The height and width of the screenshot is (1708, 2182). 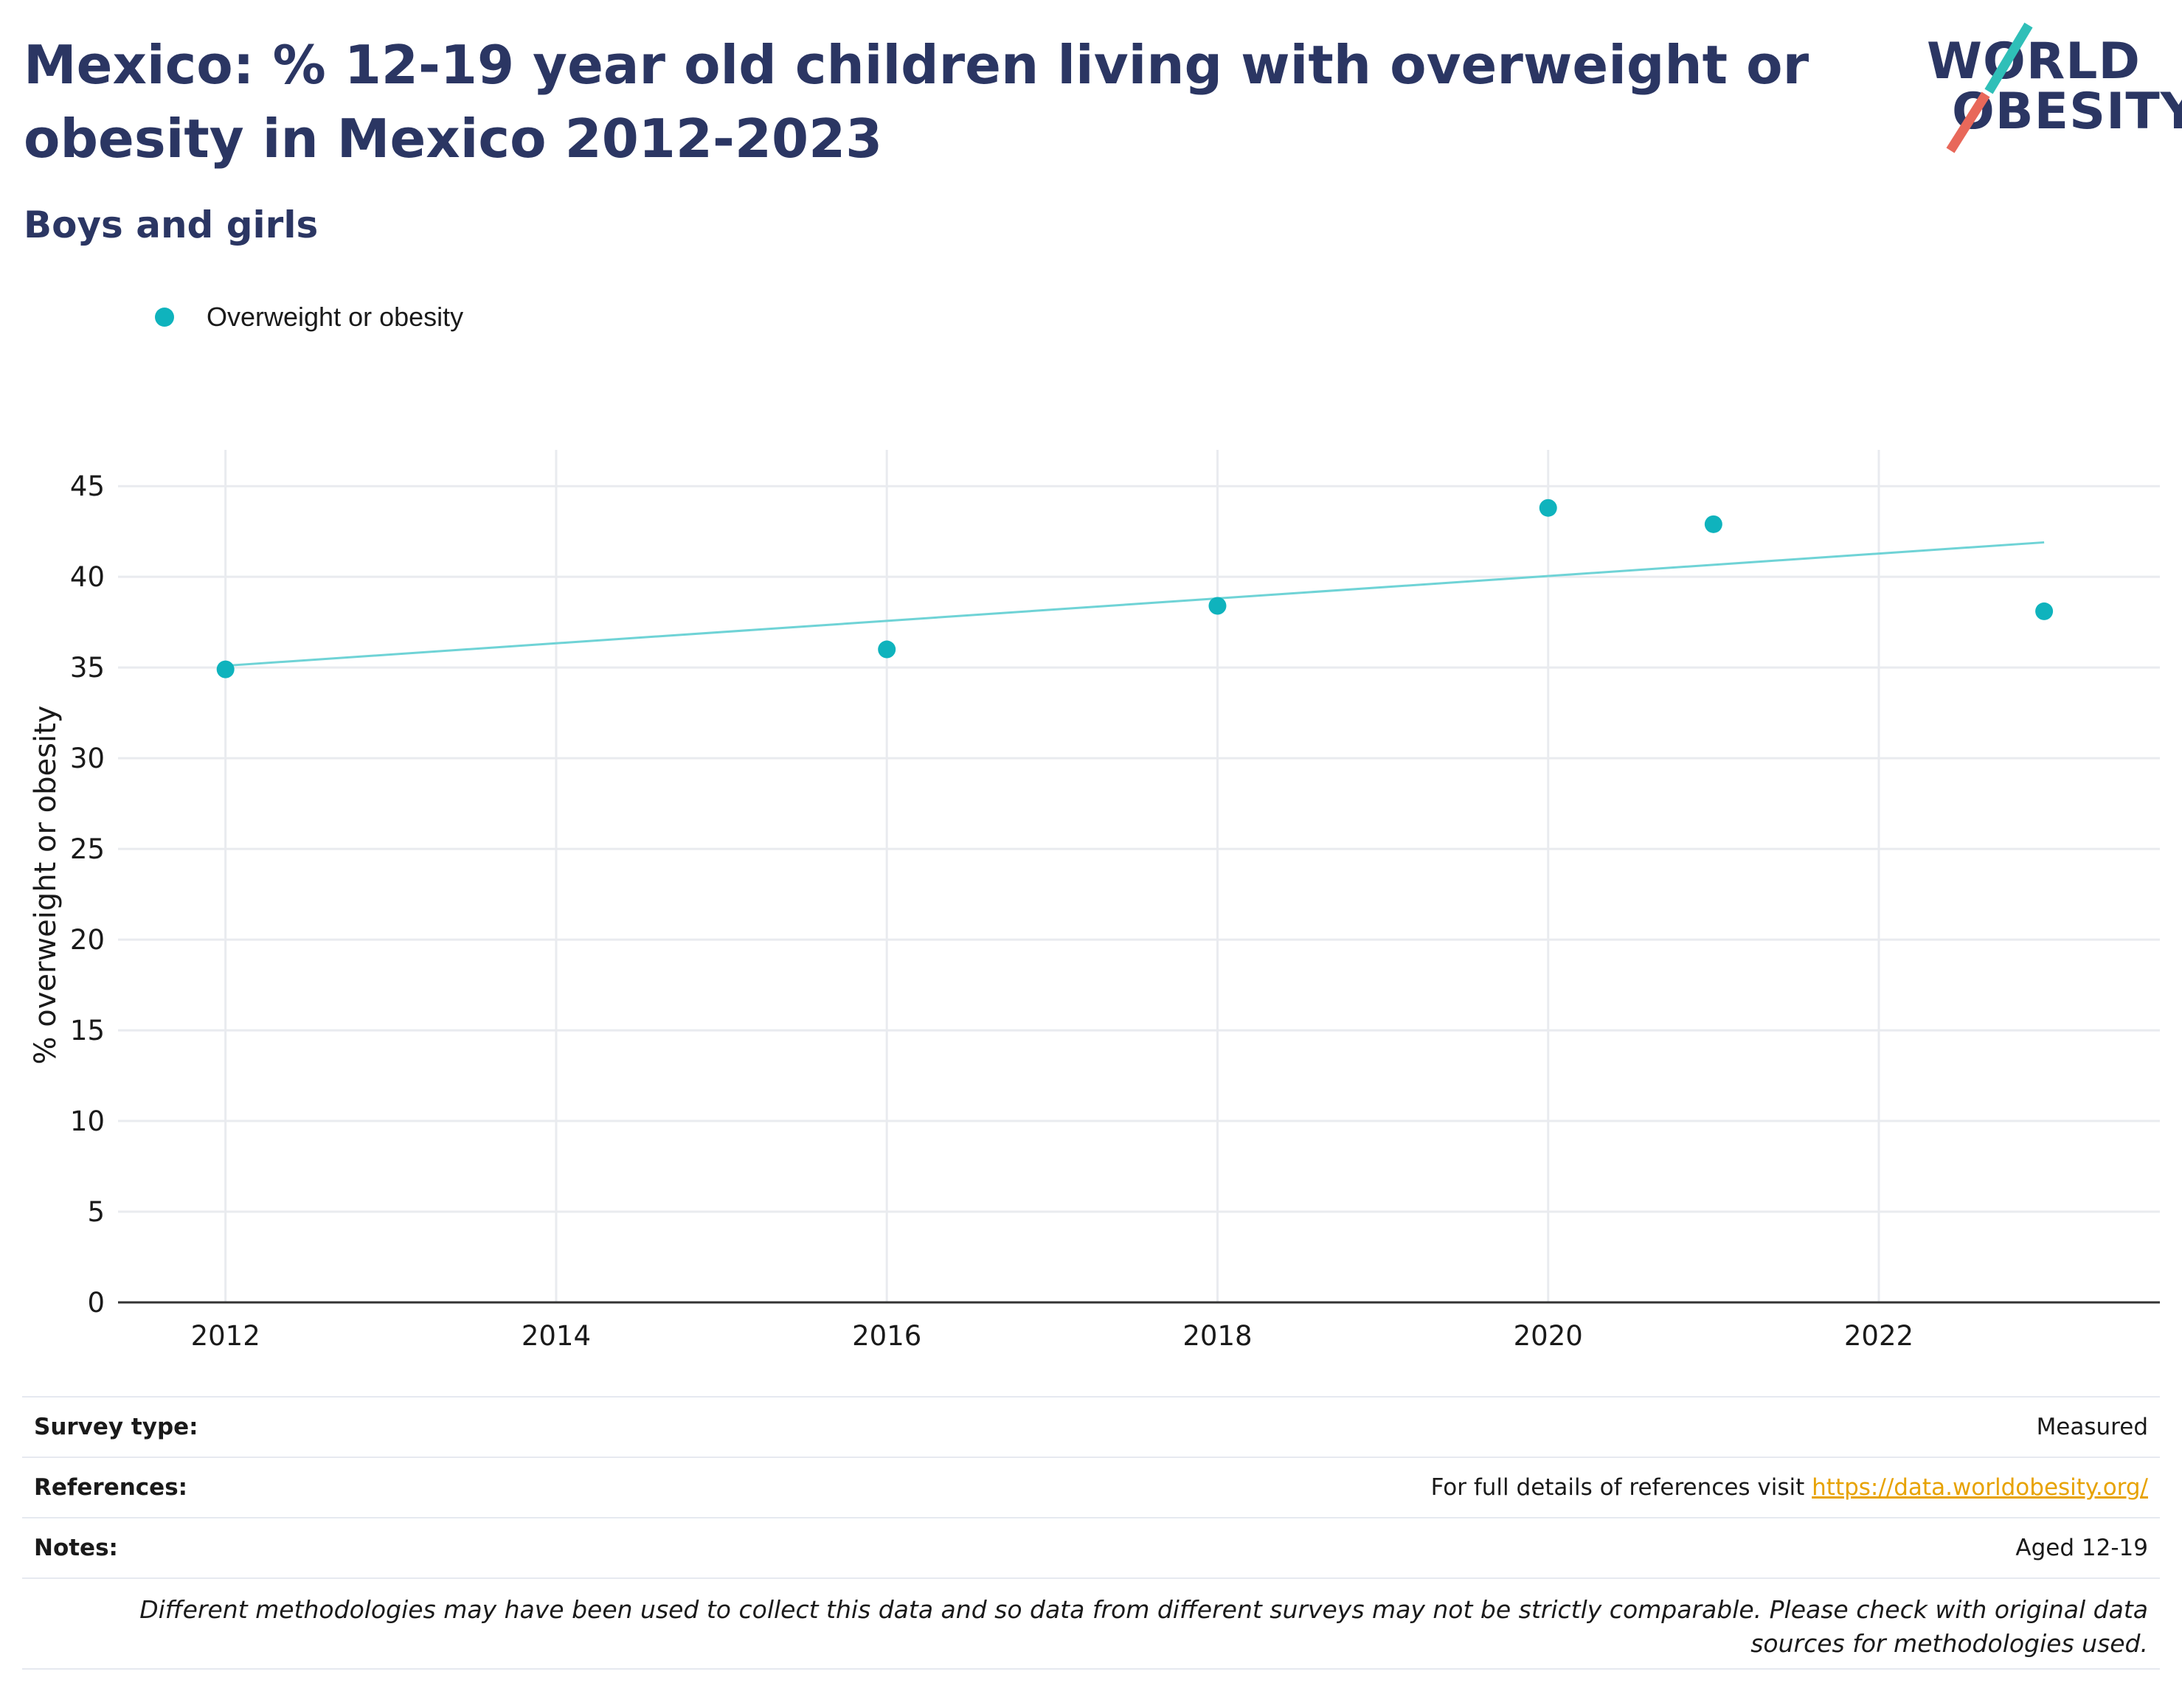 What do you see at coordinates (96, 1303) in the screenshot?
I see `y-tick-label: 0` at bounding box center [96, 1303].